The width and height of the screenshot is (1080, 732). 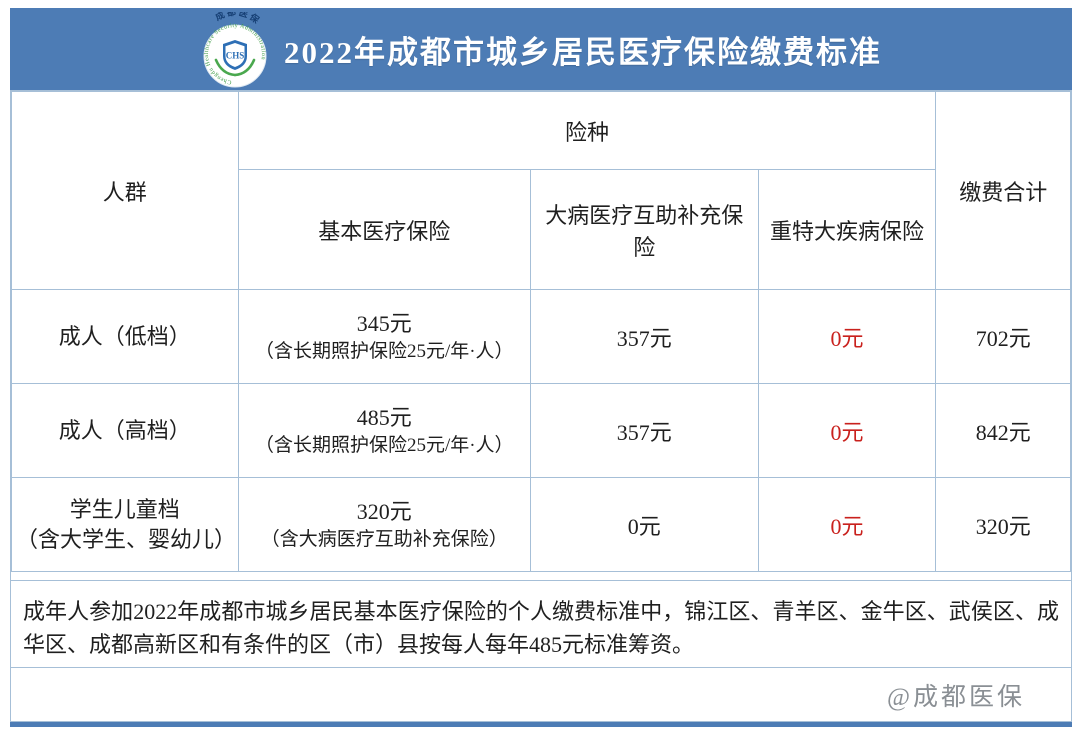 What do you see at coordinates (125, 524) in the screenshot?
I see `cell-population: 学生儿童档 （含大学生、婴幼儿）` at bounding box center [125, 524].